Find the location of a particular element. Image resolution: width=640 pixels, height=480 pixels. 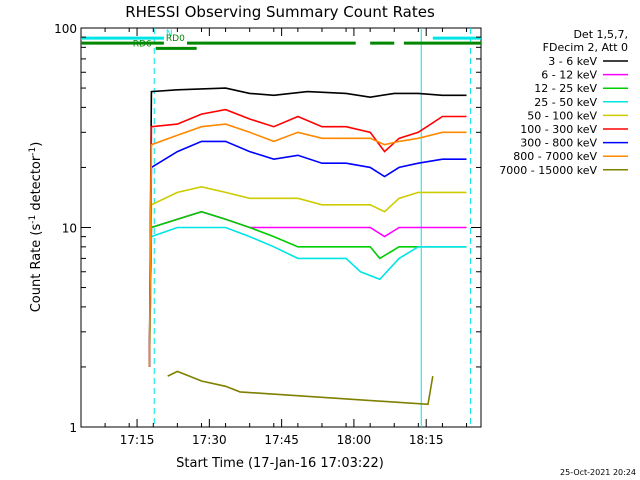

y-axis-label-tail: detector is located at coordinates (36, 185).